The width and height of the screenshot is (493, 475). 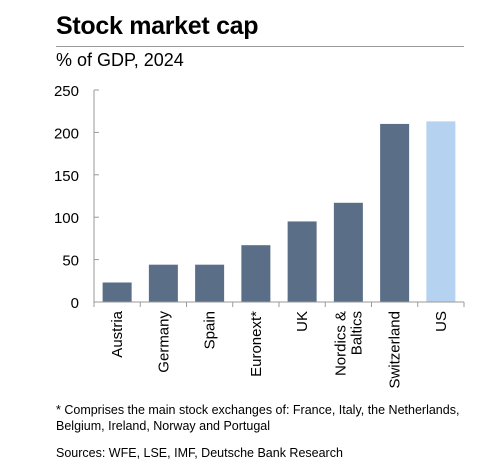 What do you see at coordinates (348, 343) in the screenshot?
I see `x-tick-label: Nordics &Baltics` at bounding box center [348, 343].